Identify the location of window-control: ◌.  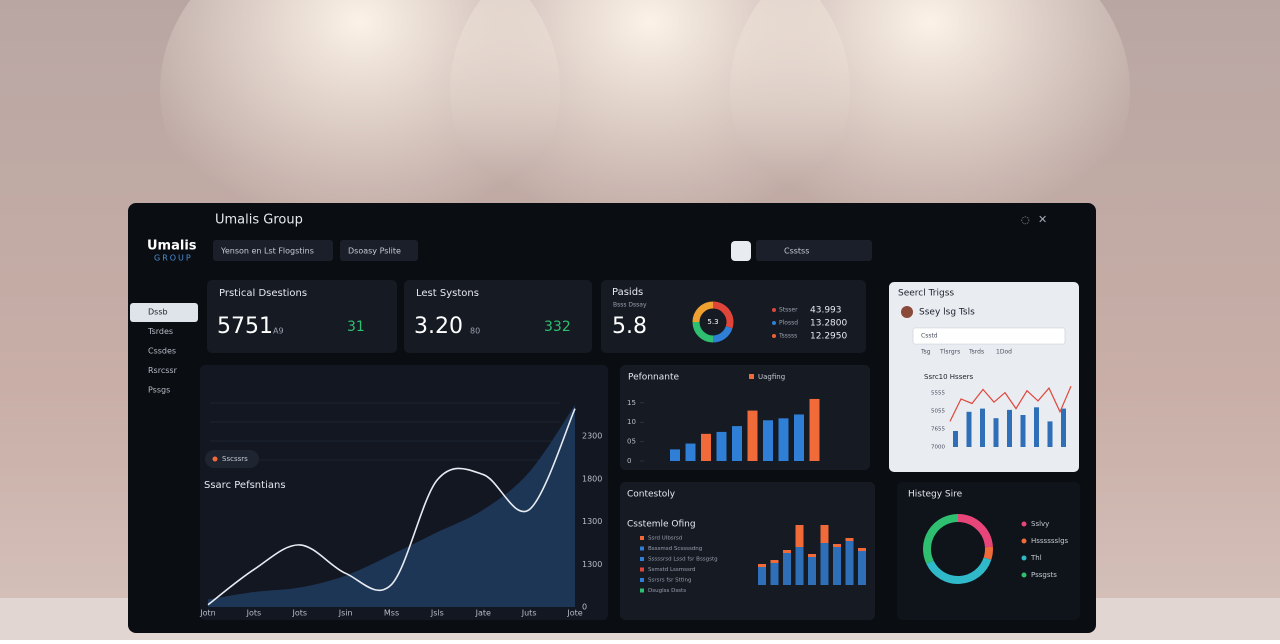
(1025, 220).